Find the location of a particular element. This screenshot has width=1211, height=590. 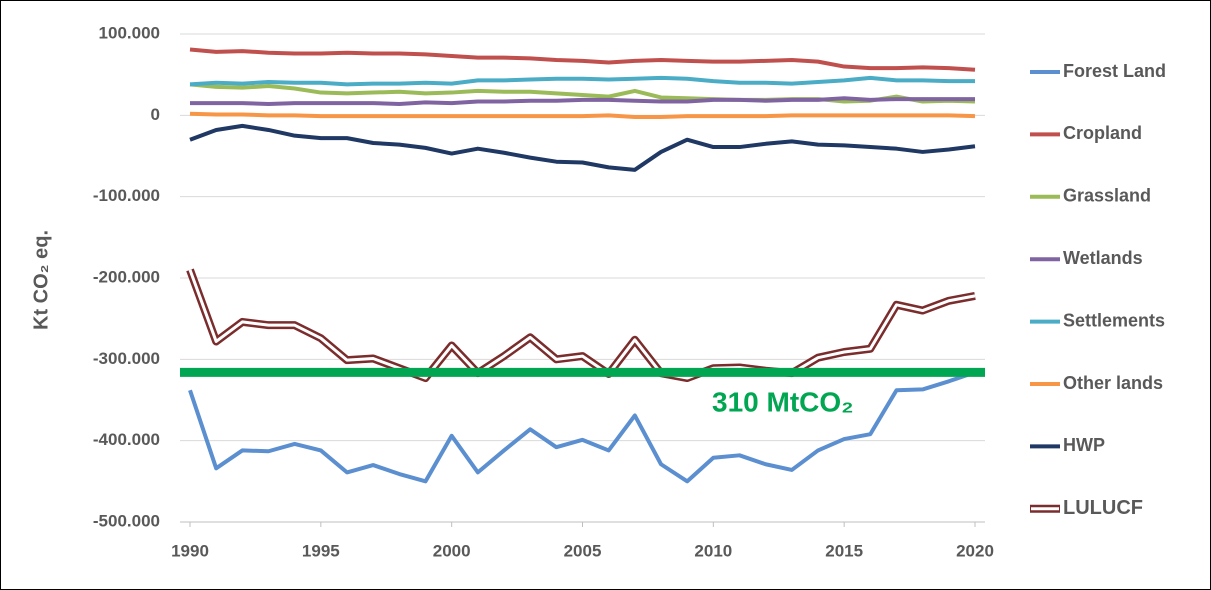

legend-label: Forest Land is located at coordinates (1114, 71).